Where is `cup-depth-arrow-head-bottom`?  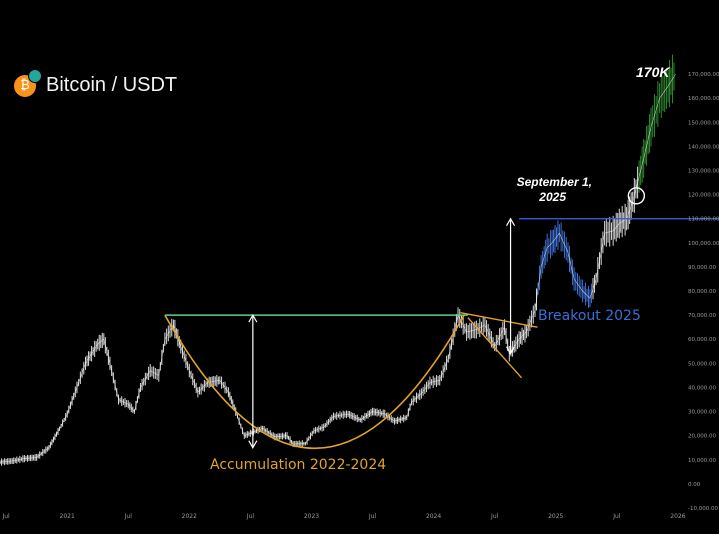 cup-depth-arrow-head-bottom is located at coordinates (253, 444).